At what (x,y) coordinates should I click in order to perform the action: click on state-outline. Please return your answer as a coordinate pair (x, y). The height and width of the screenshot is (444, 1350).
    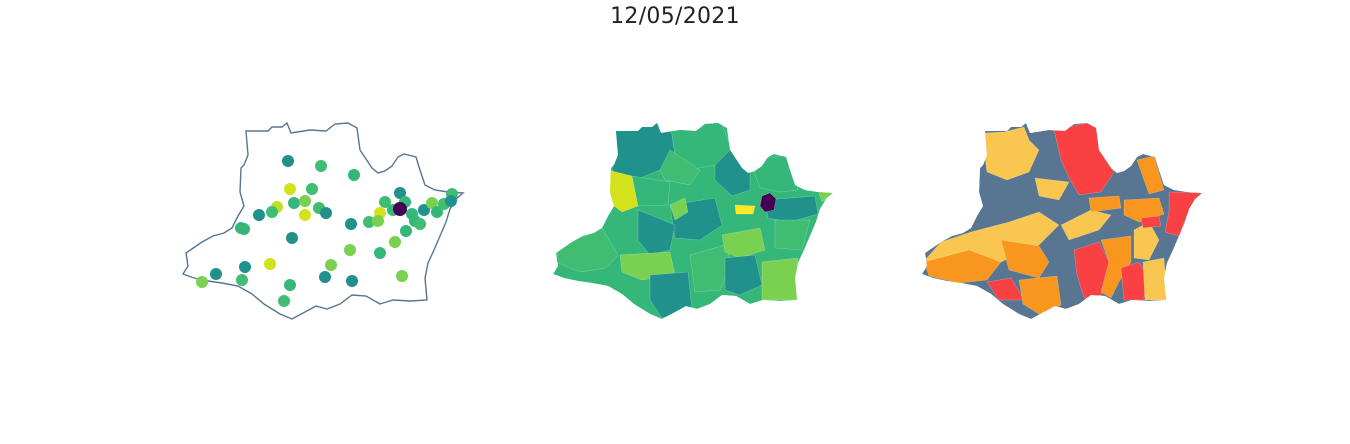
    Looking at the image, I should click on (323, 220).